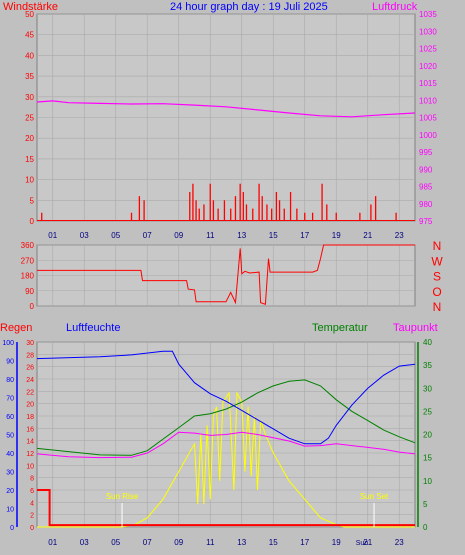  What do you see at coordinates (30, 355) in the screenshot?
I see `rain-tick-label: 28` at bounding box center [30, 355].